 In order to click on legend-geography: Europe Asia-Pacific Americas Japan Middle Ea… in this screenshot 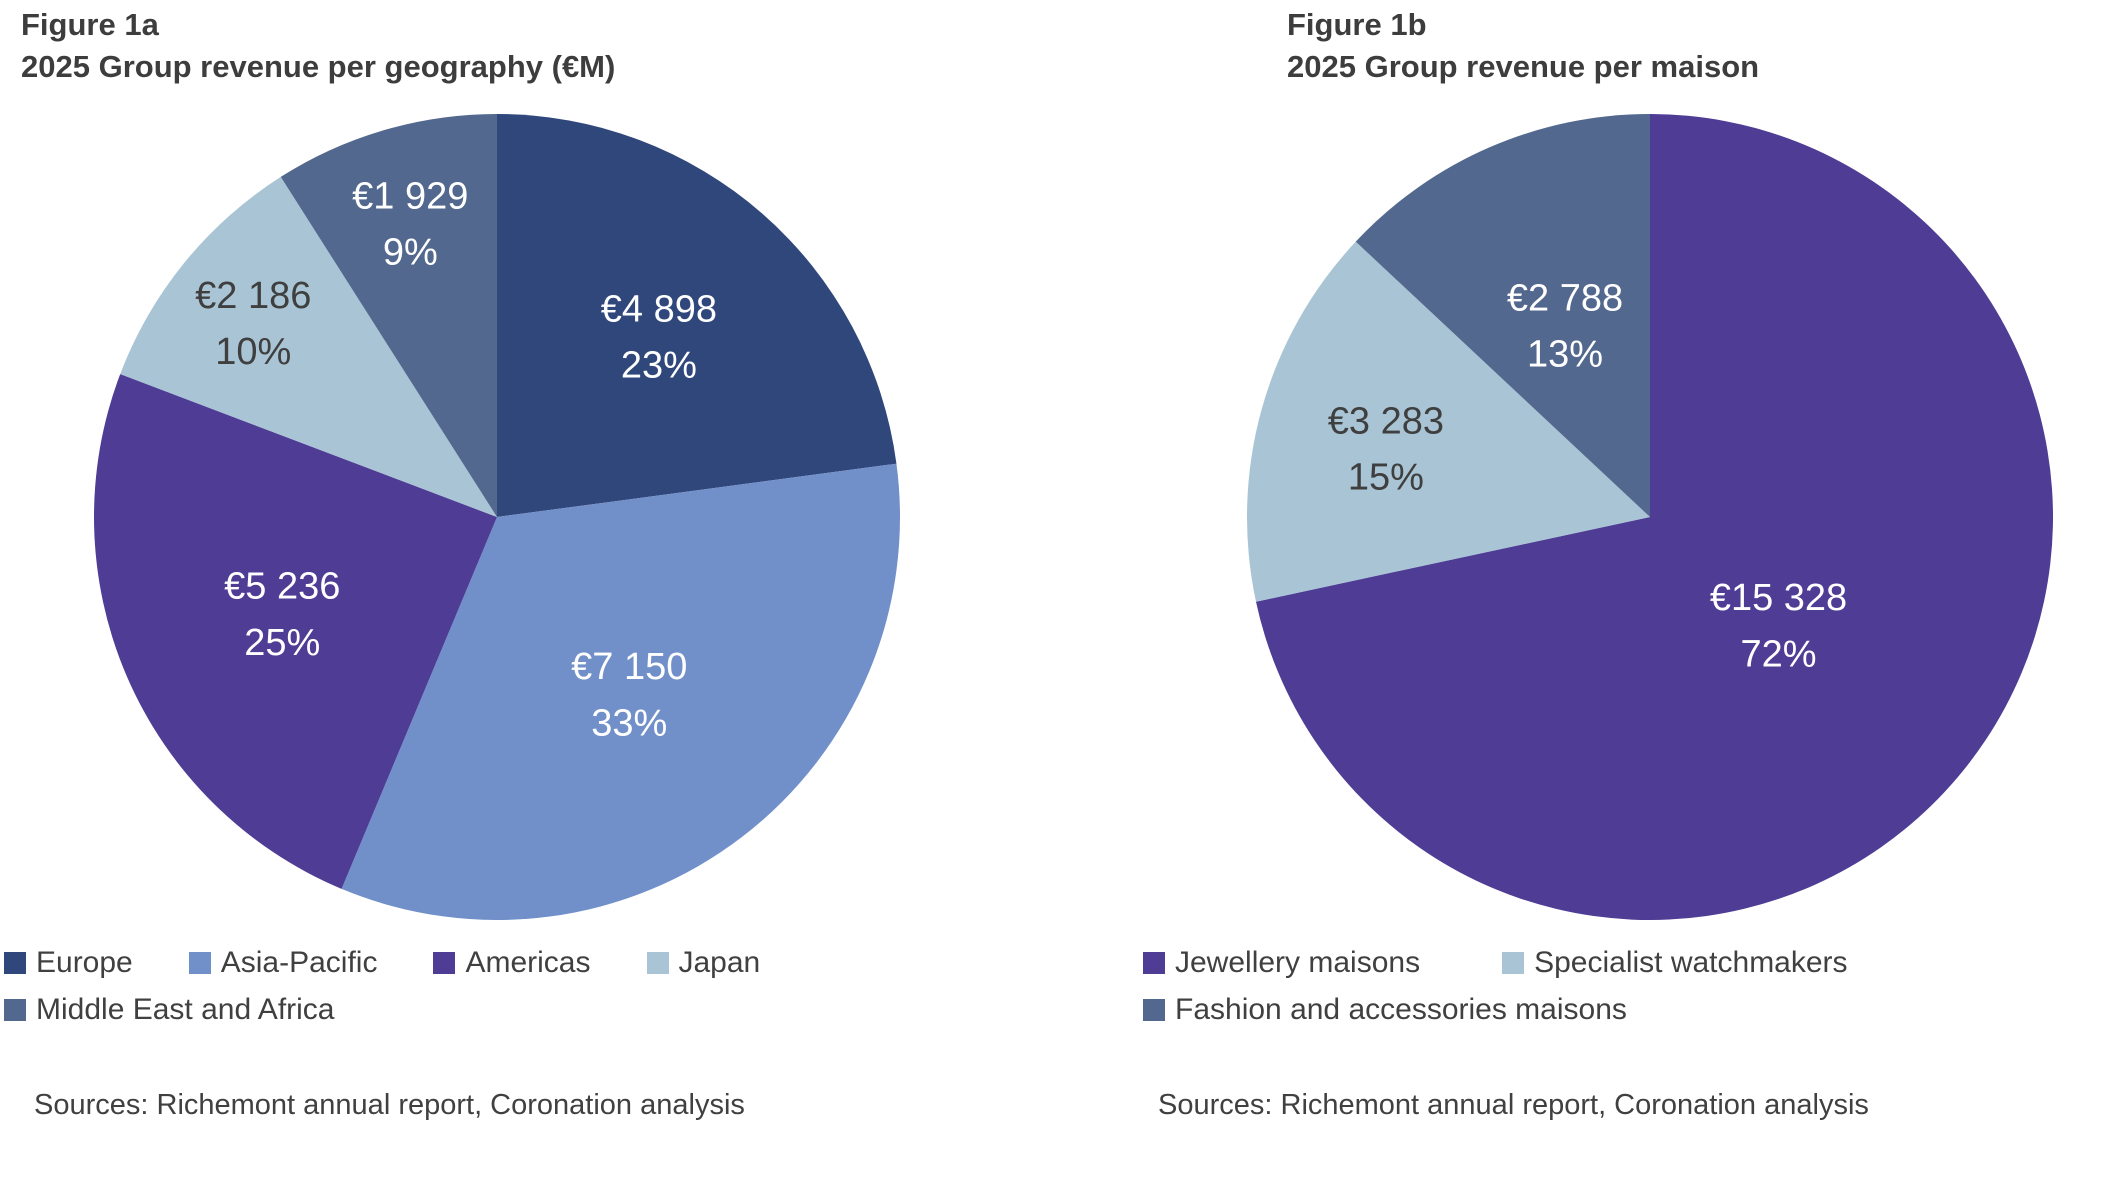, I will do `click(474, 986)`.